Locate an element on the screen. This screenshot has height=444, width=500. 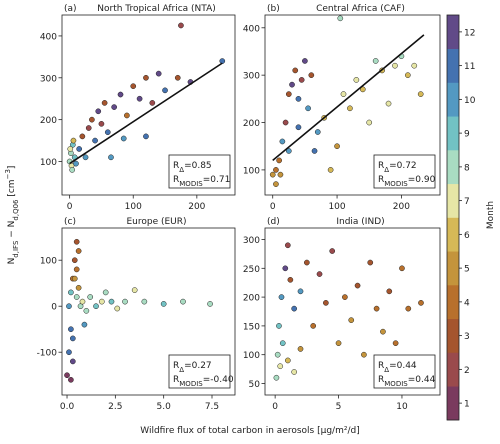
colorbar-tick-label: 10 is located at coordinates (470, 101).